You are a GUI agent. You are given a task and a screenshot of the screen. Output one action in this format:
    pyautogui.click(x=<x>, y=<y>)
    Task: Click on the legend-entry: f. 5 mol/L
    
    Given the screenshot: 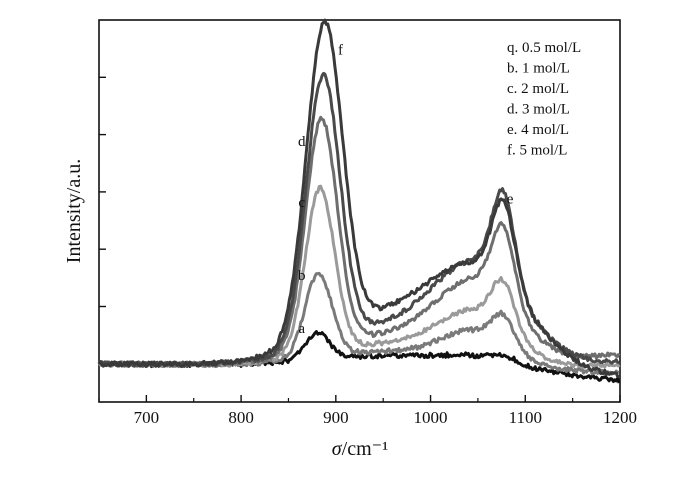 What is the action you would take?
    pyautogui.click(x=537, y=151)
    